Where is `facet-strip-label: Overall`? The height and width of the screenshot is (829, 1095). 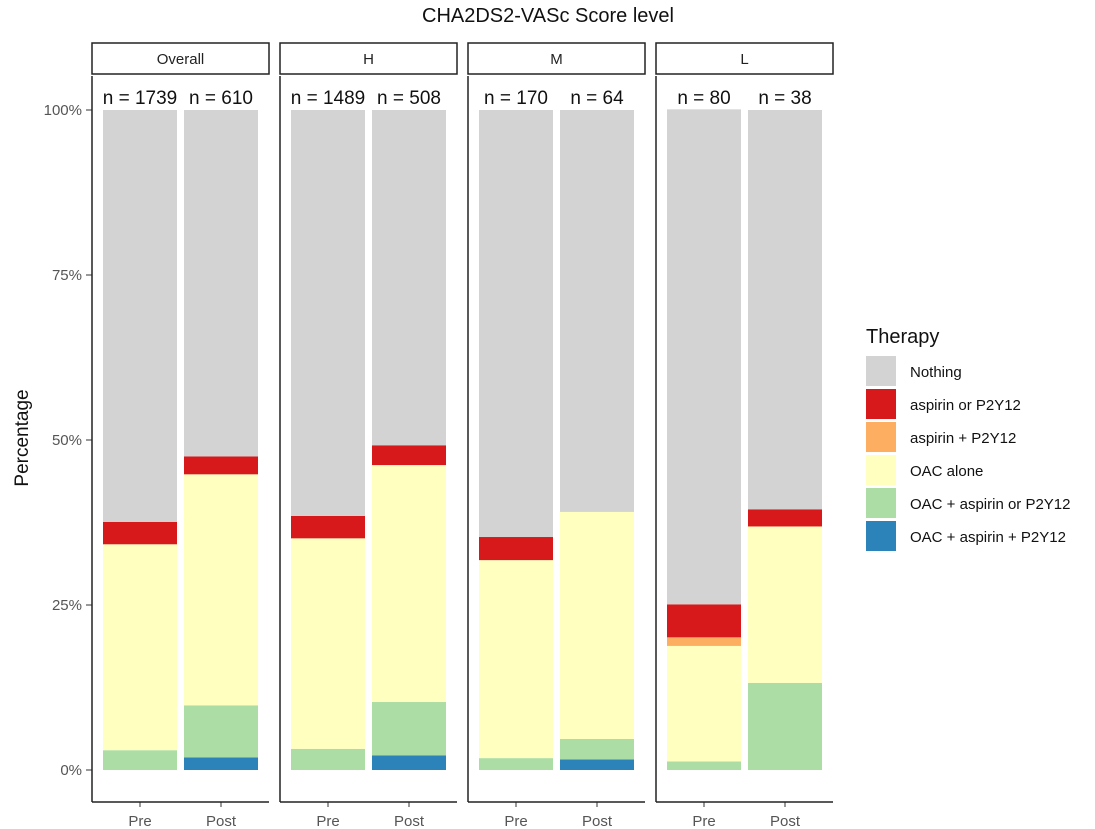
facet-strip-label: Overall is located at coordinates (181, 59).